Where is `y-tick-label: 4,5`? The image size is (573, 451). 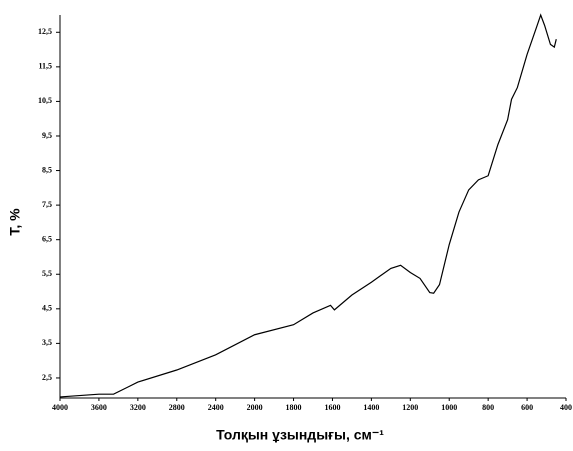 y-tick-label: 4,5 is located at coordinates (47, 308).